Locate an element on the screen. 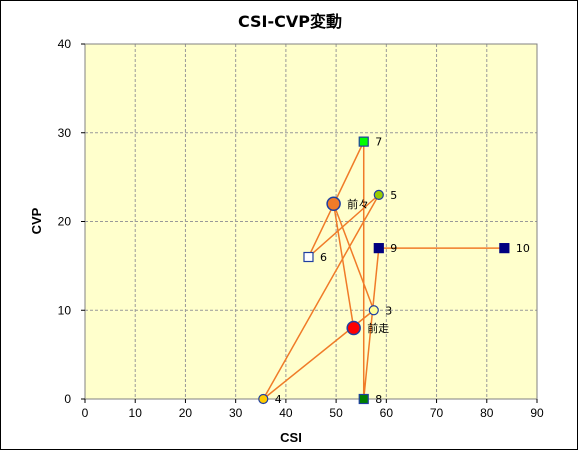 The image size is (578, 451). point-label-7: 8 is located at coordinates (378, 399).